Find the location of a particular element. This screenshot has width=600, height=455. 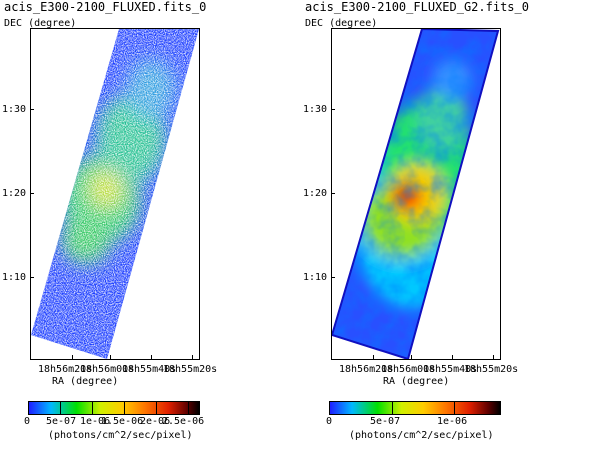

right-colorbar-unit-label: (photons/cm^2/sec/pixel) is located at coordinates (421, 435).